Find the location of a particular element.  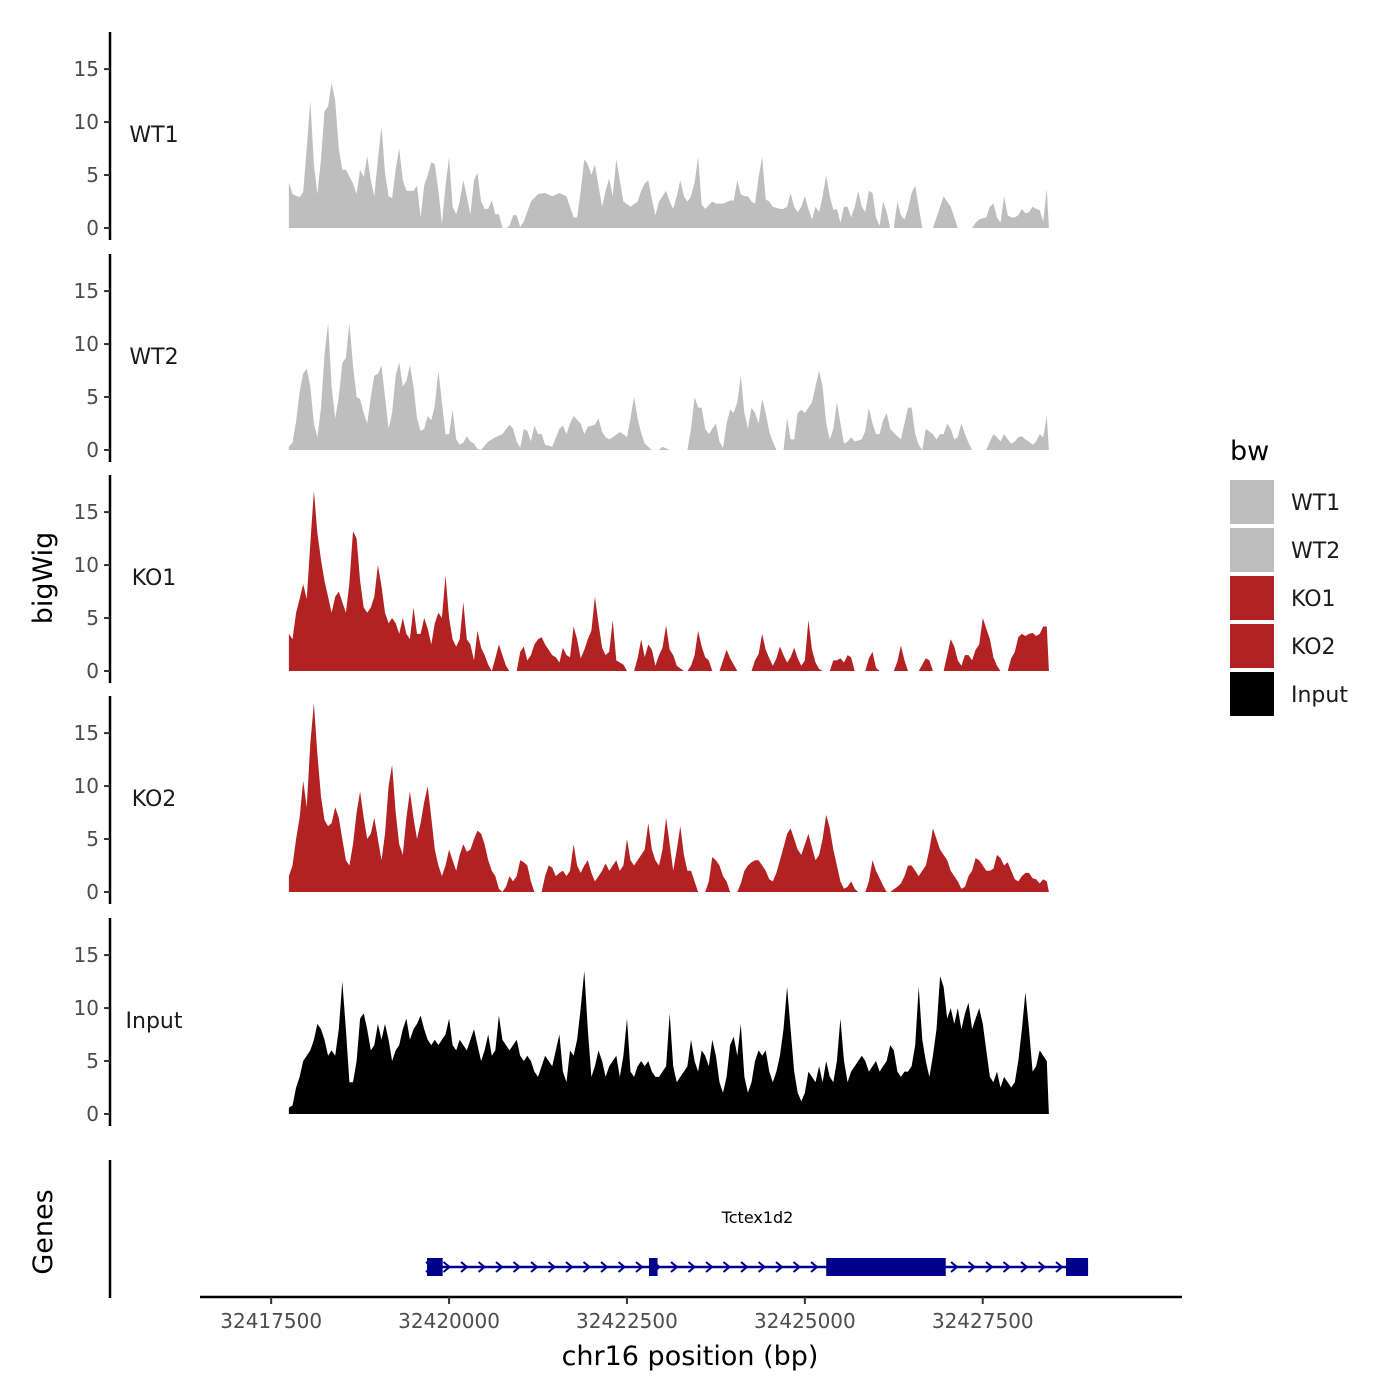

genes-axis-title: Genes is located at coordinates (43, 1231).